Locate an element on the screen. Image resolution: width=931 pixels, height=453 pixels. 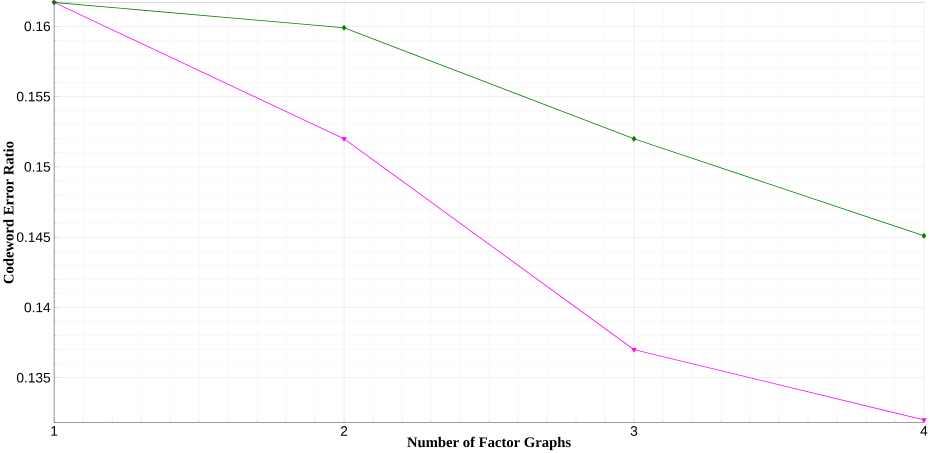
x-tick-label: 2 is located at coordinates (344, 431).